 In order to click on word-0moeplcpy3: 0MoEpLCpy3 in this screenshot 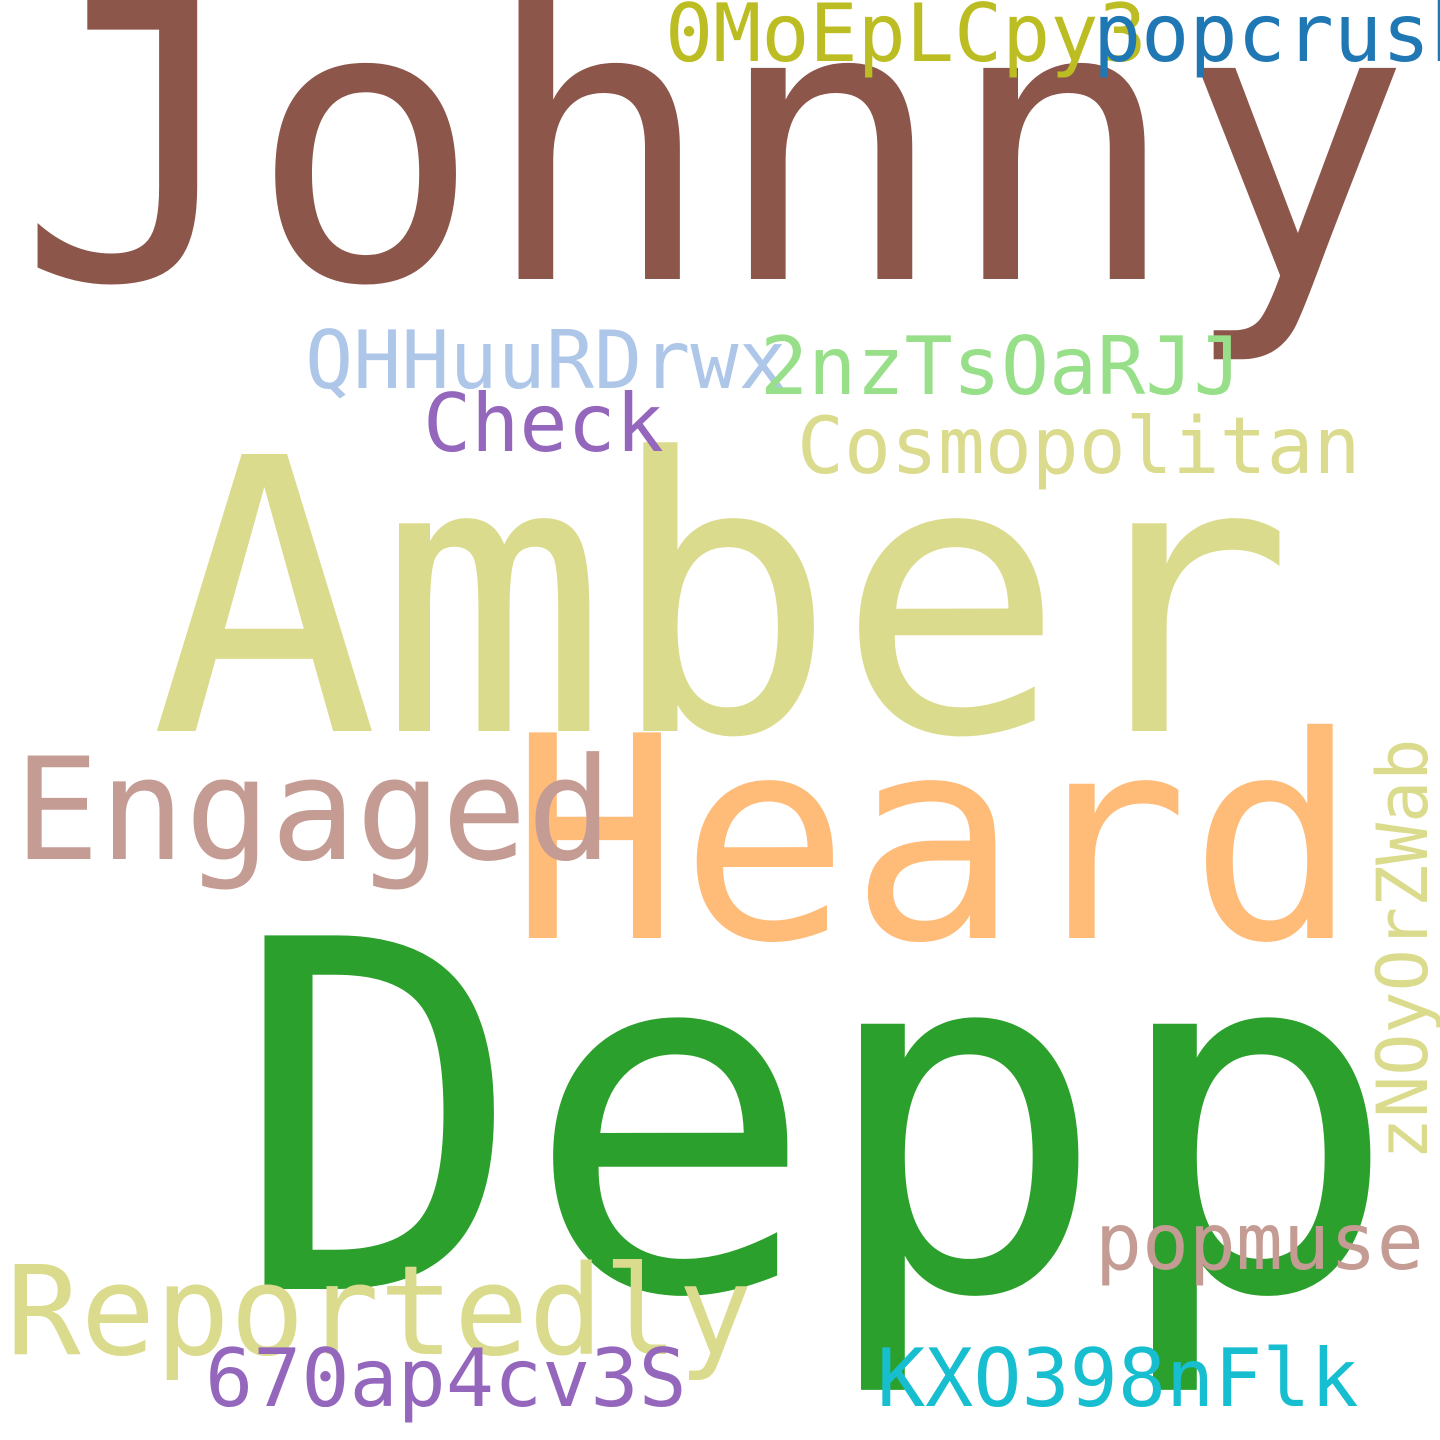, I will do `click(906, 40)`.